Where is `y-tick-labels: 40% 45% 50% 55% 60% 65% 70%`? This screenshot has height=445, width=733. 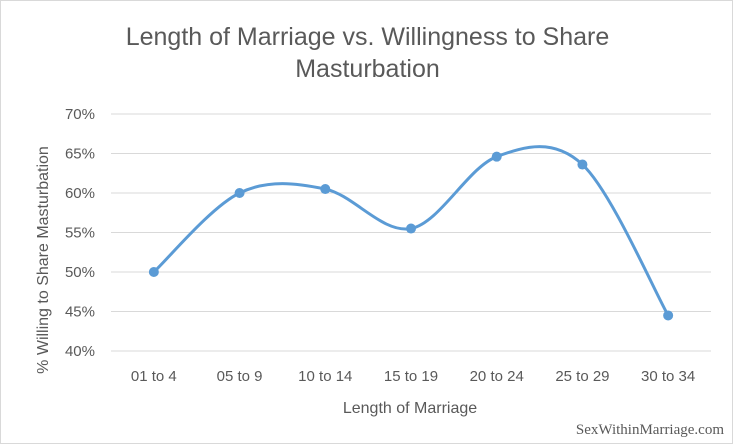
y-tick-labels: 40% 45% 50% 55% 60% 65% 70% is located at coordinates (80, 233).